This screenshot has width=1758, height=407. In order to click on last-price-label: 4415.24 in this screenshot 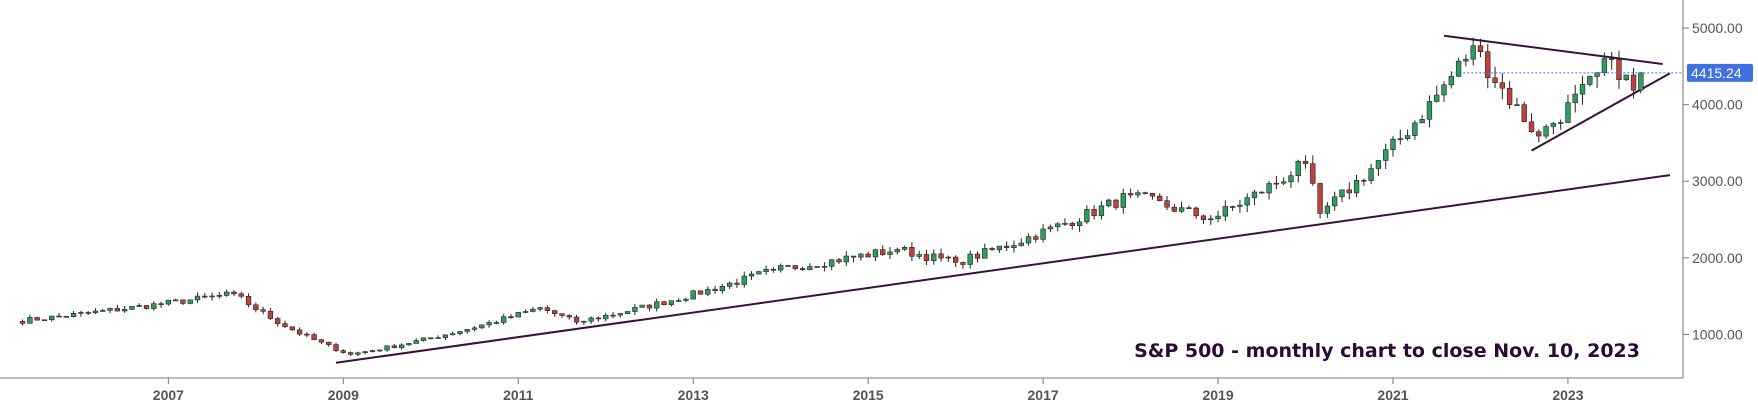, I will do `click(1716, 73)`.